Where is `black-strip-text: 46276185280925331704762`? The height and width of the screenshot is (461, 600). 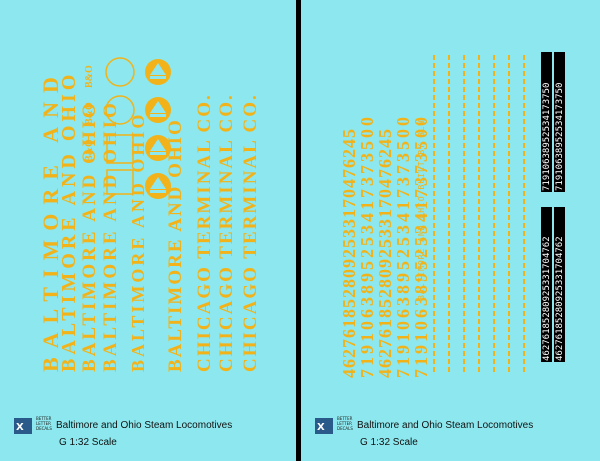
black-strip-text: 46276185280925331704762 is located at coordinates (547, 298).